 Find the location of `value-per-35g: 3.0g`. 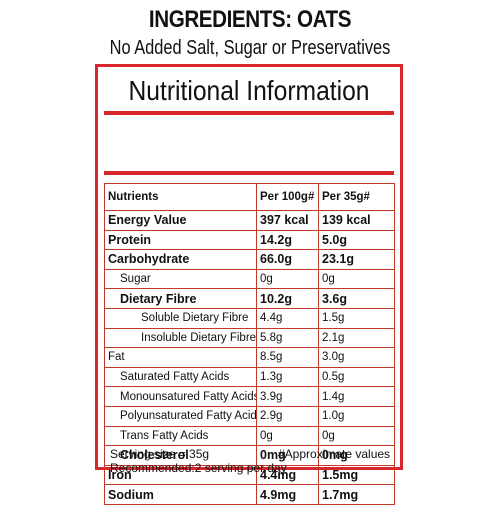

value-per-35g: 3.0g is located at coordinates (356, 357).